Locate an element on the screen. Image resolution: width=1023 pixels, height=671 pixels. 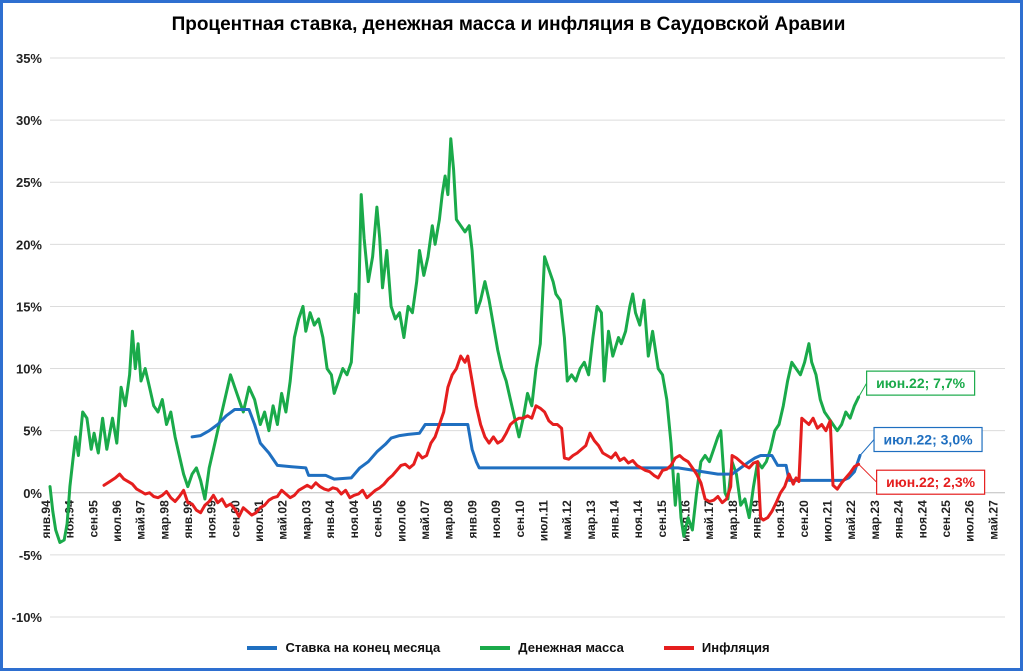
y-tick-label: -5% is located at coordinates (31, 555).